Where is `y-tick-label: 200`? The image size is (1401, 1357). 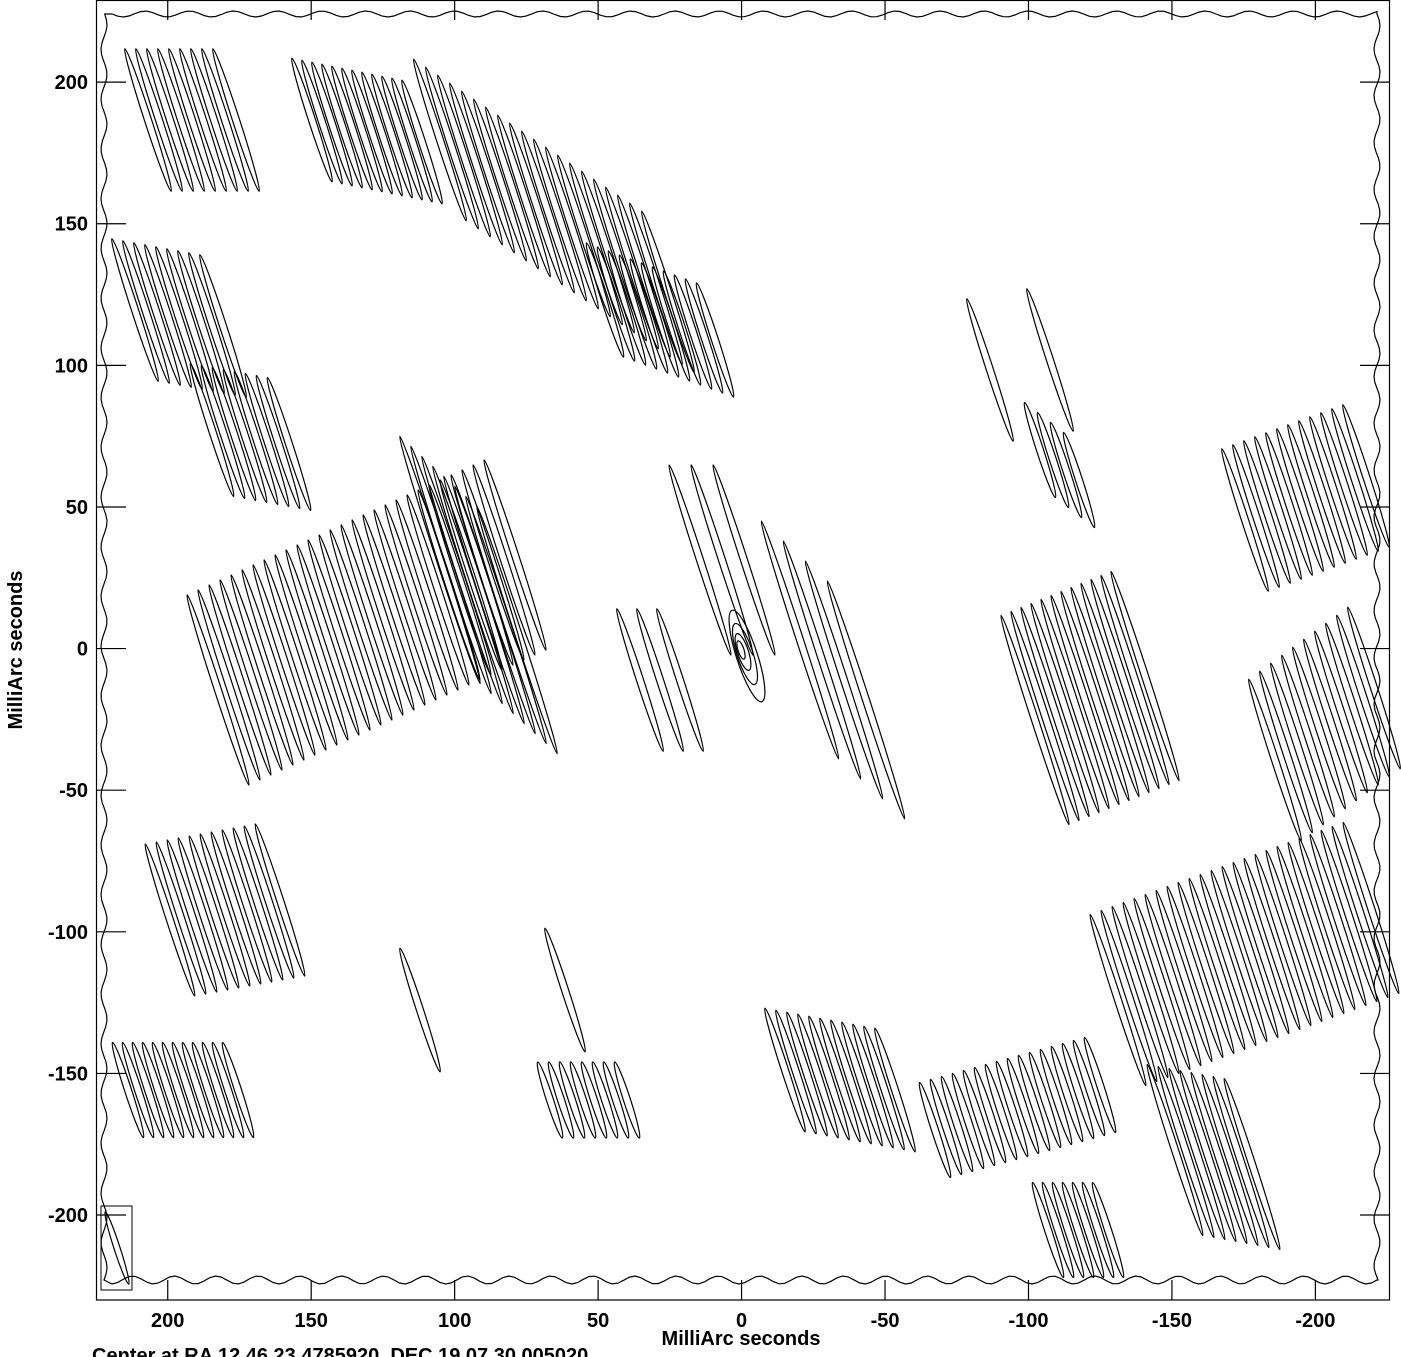 y-tick-label: 200 is located at coordinates (71, 83).